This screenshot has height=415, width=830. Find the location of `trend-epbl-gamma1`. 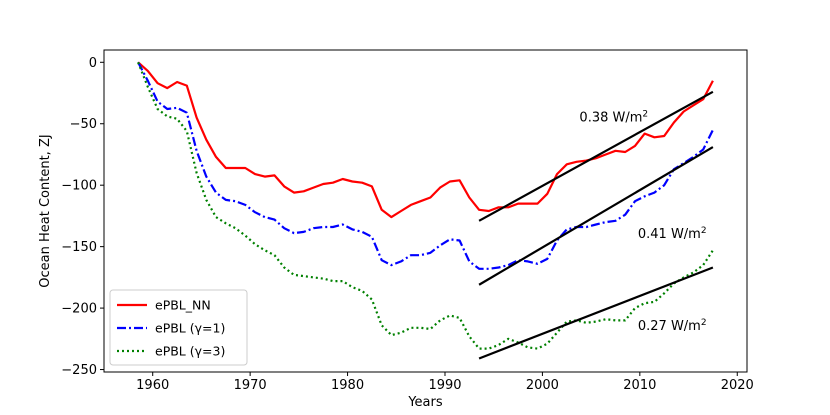

trend-epbl-gamma1 is located at coordinates (596, 216).